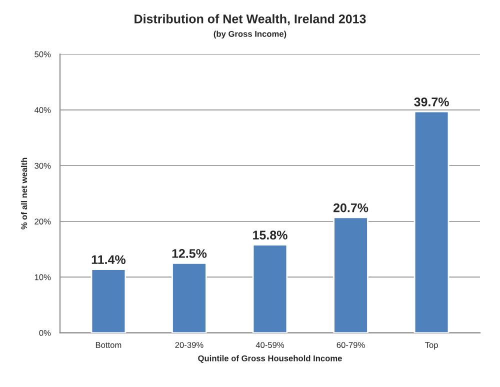 The width and height of the screenshot is (500, 387). Describe the element at coordinates (350, 345) in the screenshot. I see `x-tick-label: 60-79%` at that location.